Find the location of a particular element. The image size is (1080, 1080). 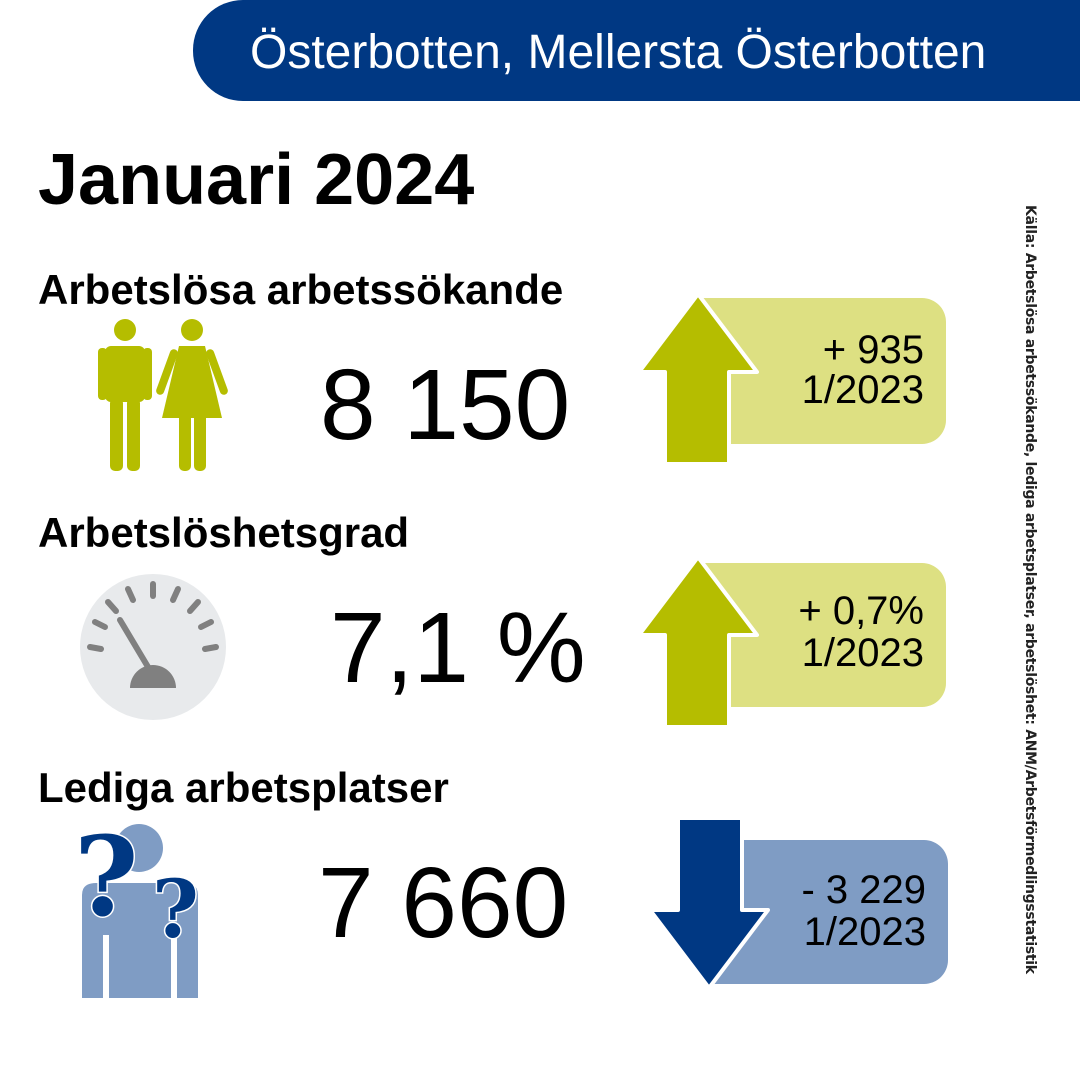

people-icon is located at coordinates (163, 395).